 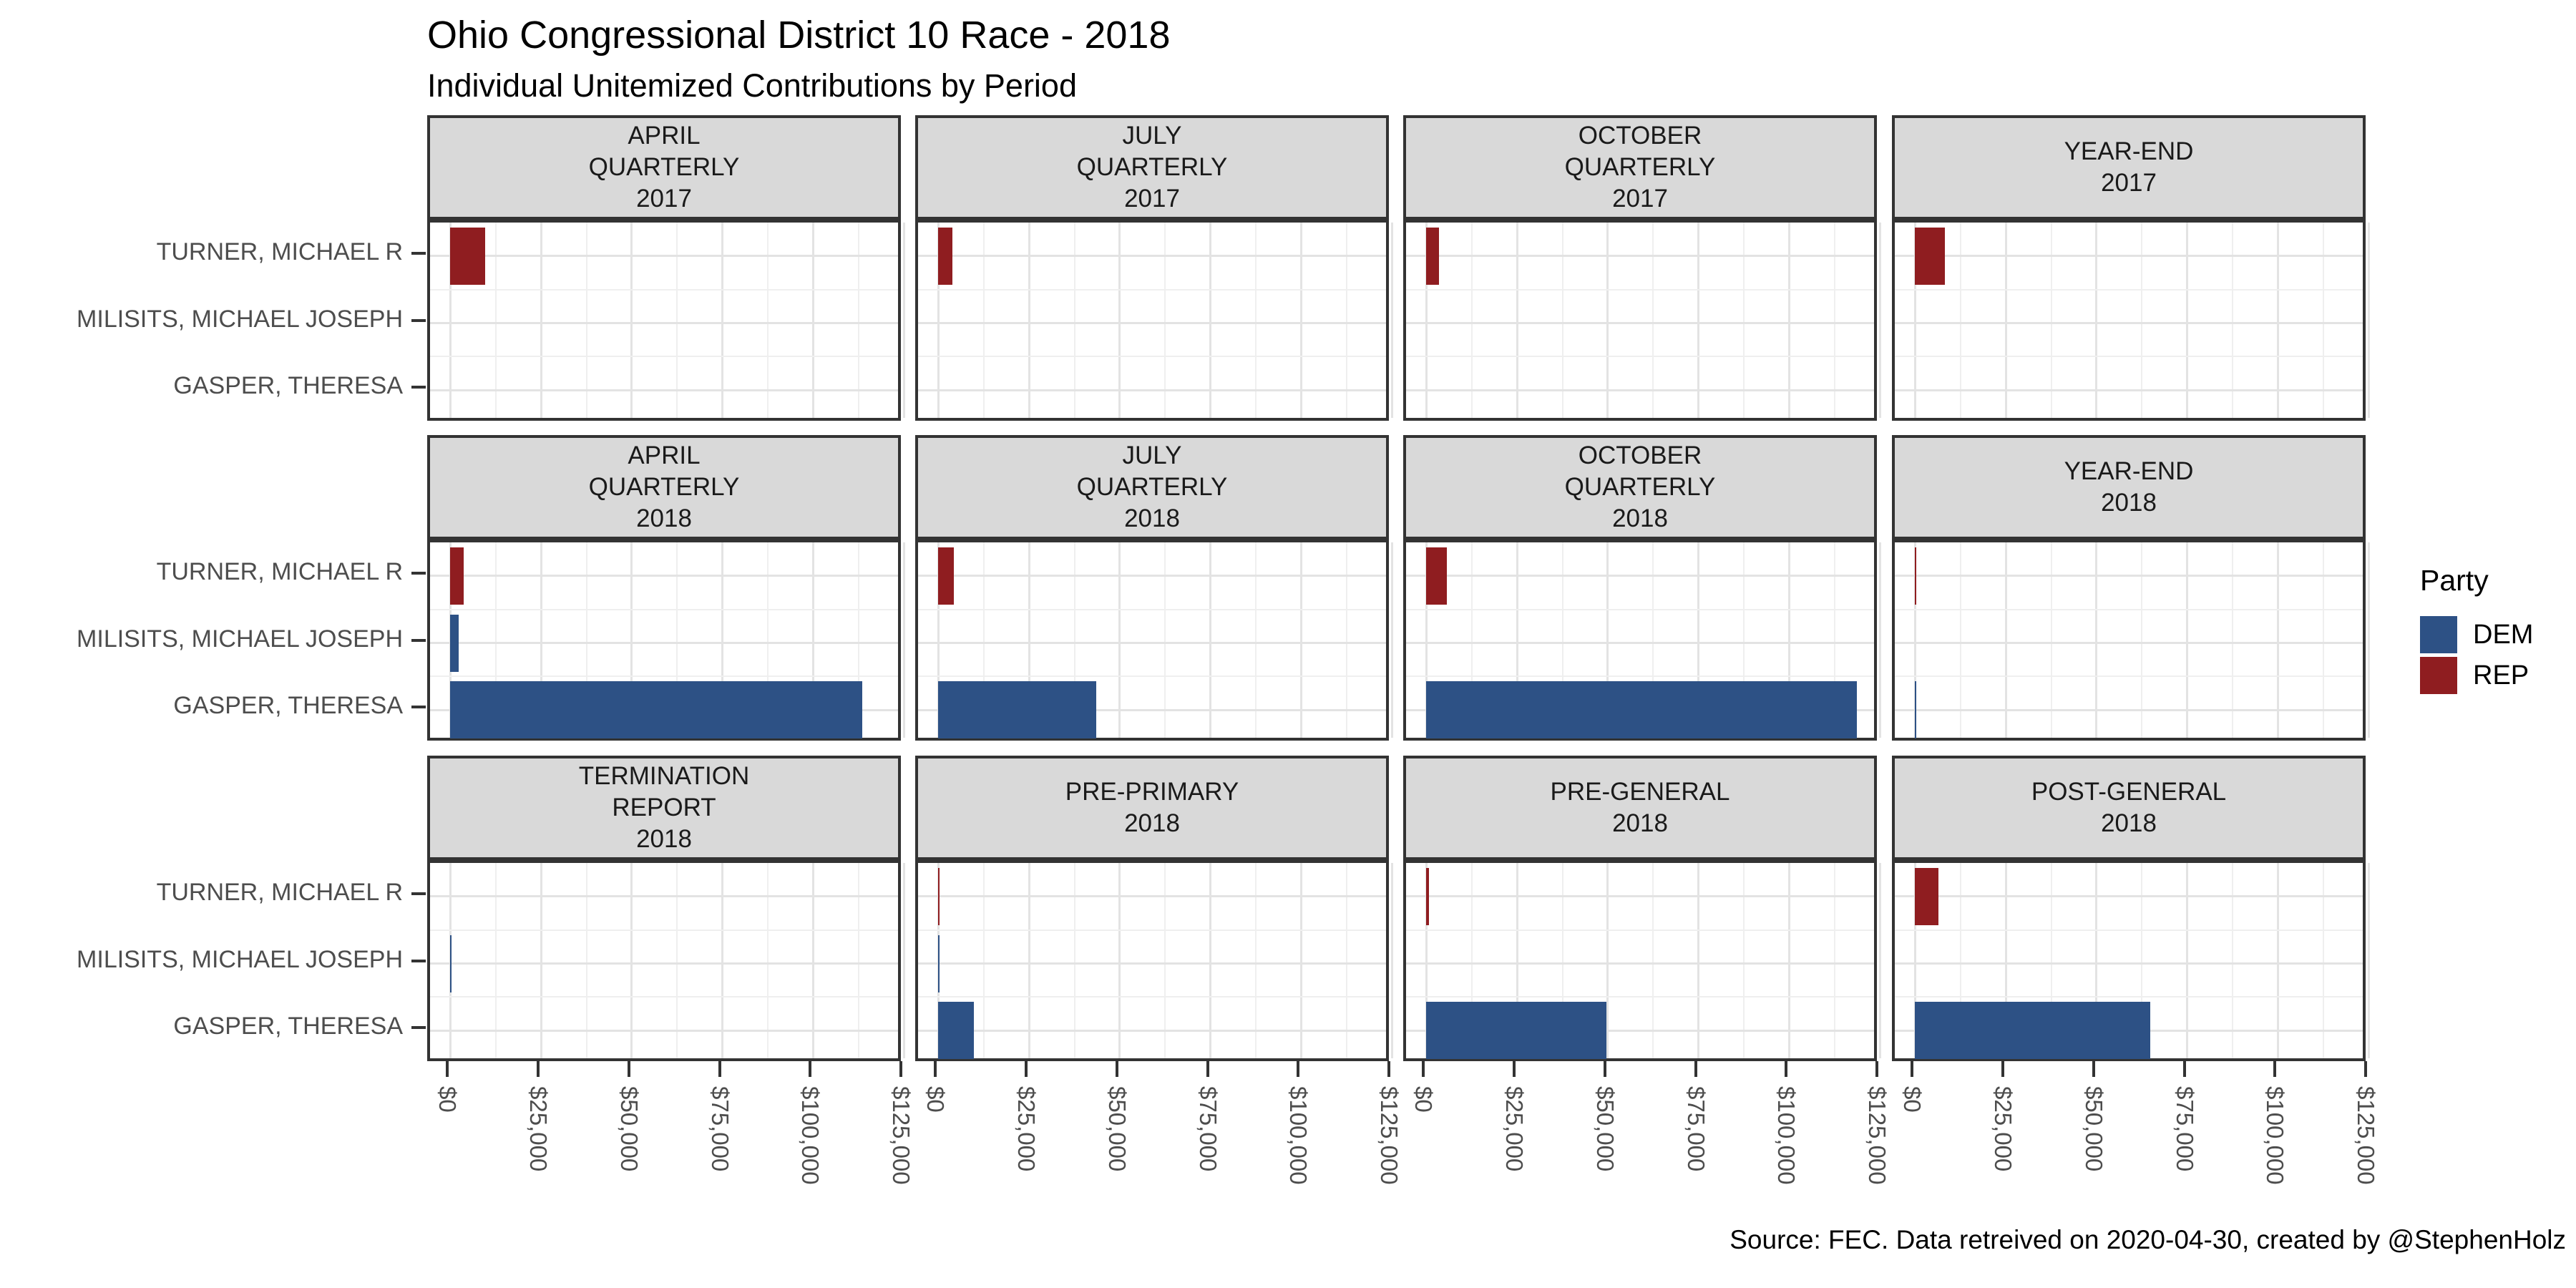 What do you see at coordinates (1152, 808) in the screenshot?
I see `facet-strip: PRE-PRIMARY 2018` at bounding box center [1152, 808].